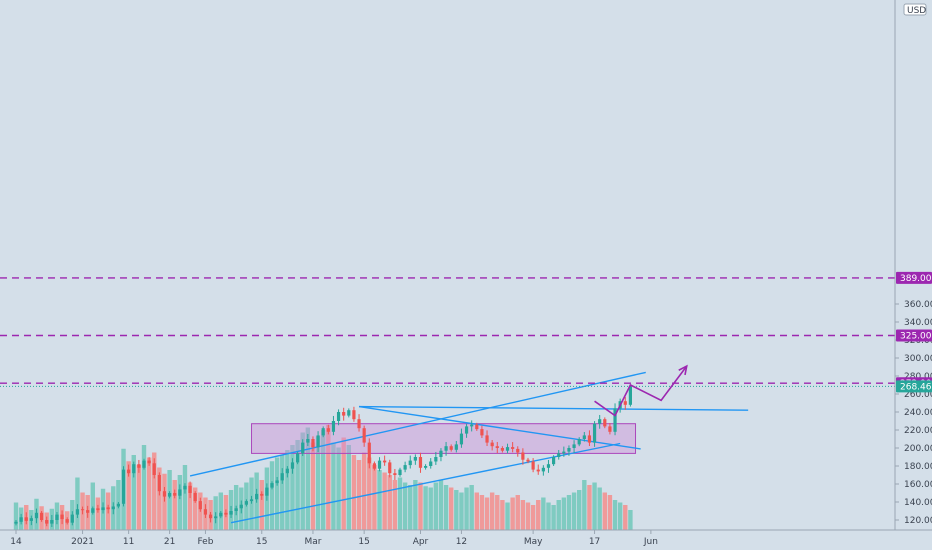 This screenshot has width=932, height=550. I want to click on price-projection, so click(641, 390).